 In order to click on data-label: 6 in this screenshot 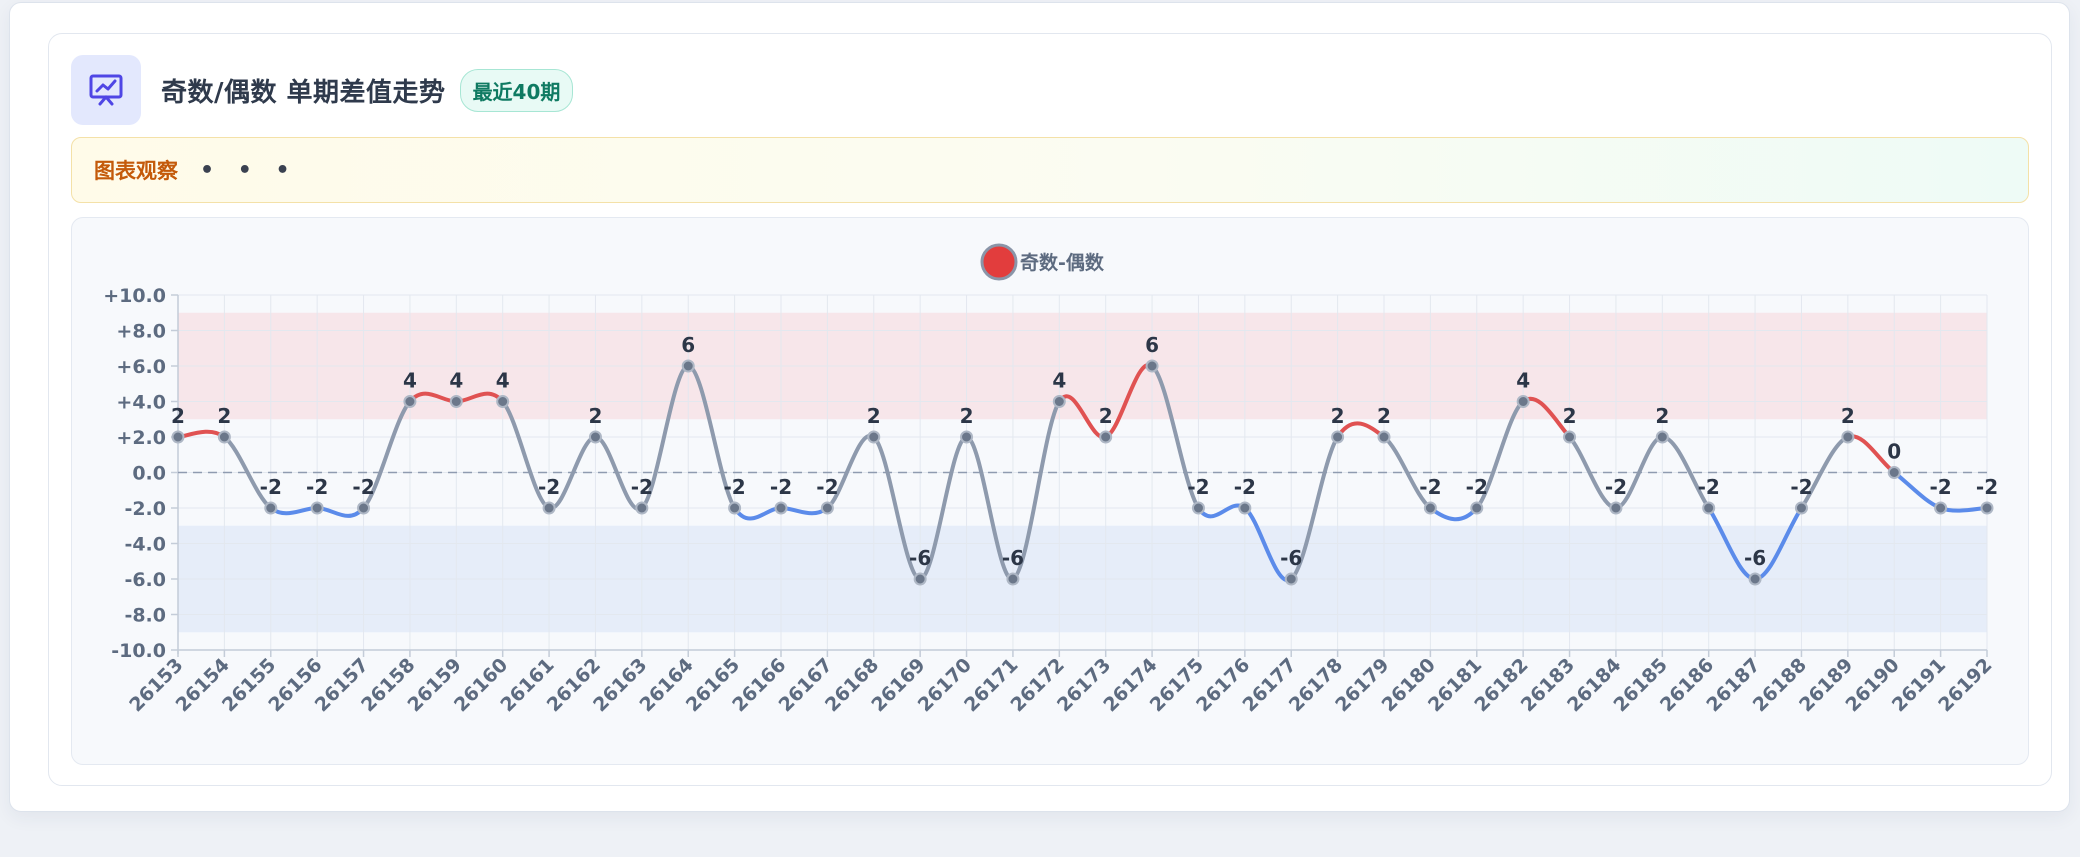, I will do `click(1152, 345)`.